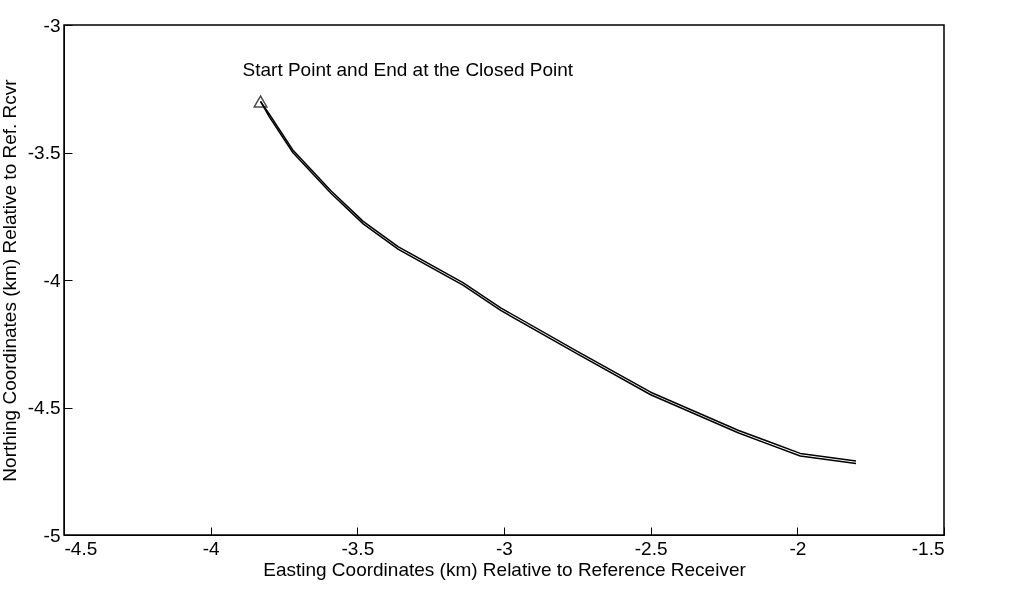 The width and height of the screenshot is (1011, 608). Describe the element at coordinates (52, 535) in the screenshot. I see `y-tick-label: -5` at that location.